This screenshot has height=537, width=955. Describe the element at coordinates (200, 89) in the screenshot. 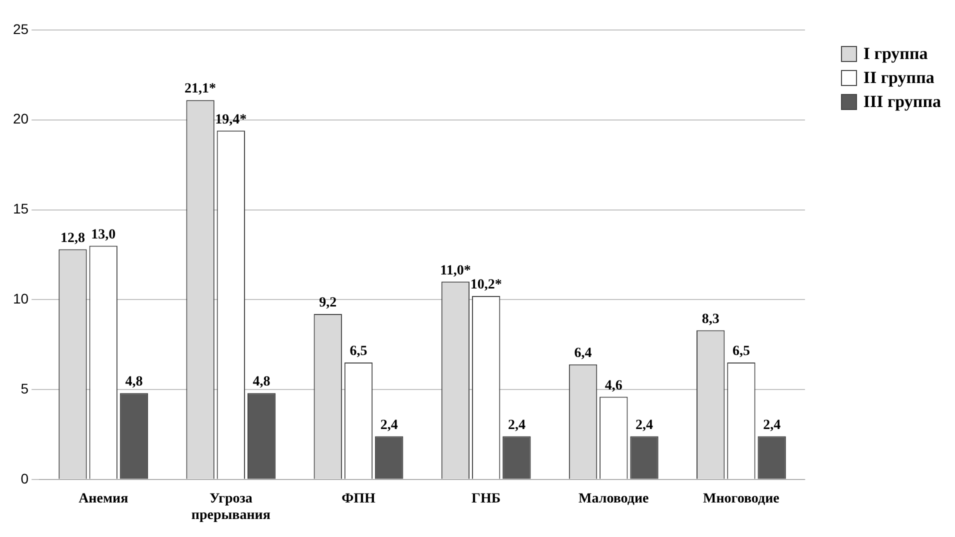

I see `data-label: 21,1*` at that location.